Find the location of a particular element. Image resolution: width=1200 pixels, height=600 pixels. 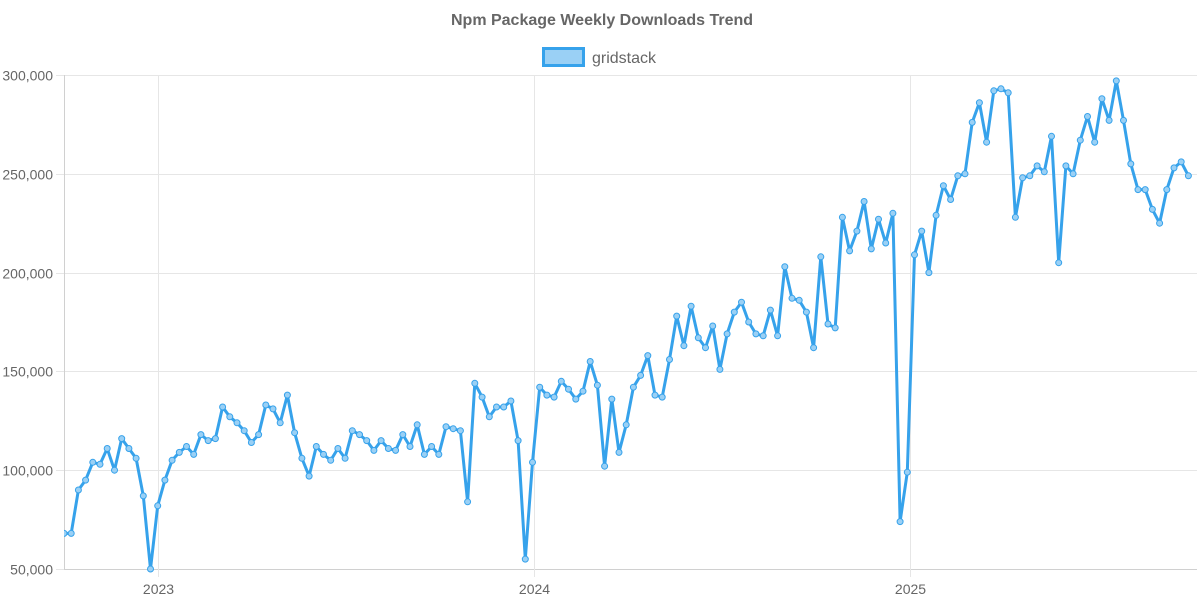

legend-label: gridstack is located at coordinates (624, 58).